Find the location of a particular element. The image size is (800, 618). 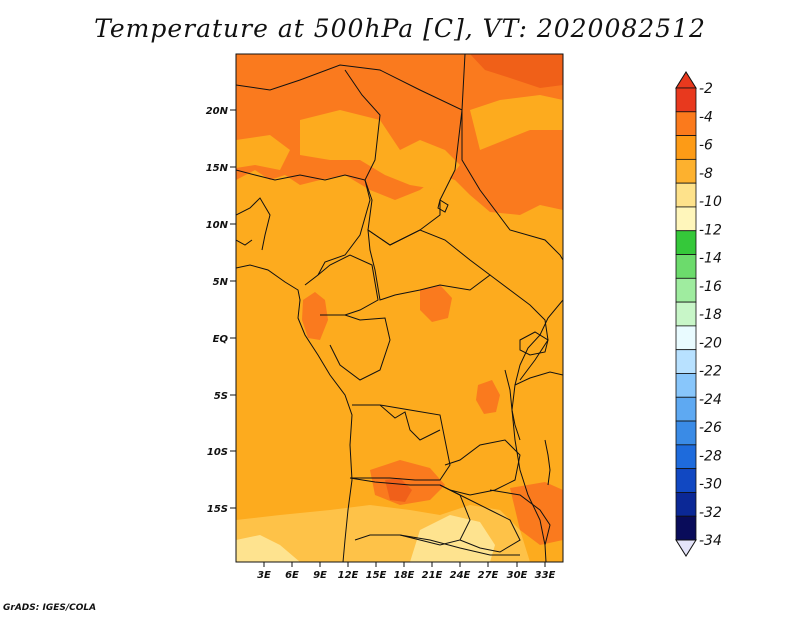

lat-tick-10N: 10N is located at coordinates (221, 225).